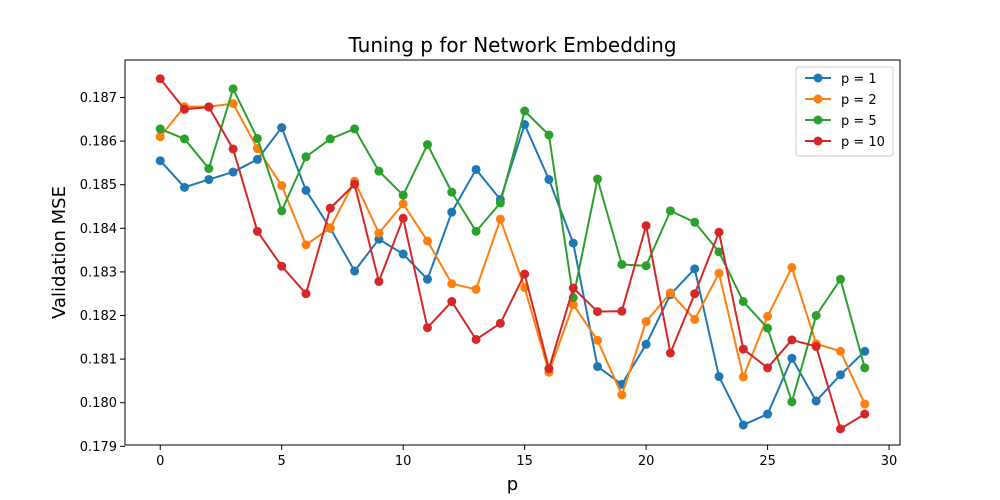 The width and height of the screenshot is (1000, 500). Describe the element at coordinates (98, 360) in the screenshot. I see `y-tick-label: 0.181` at that location.